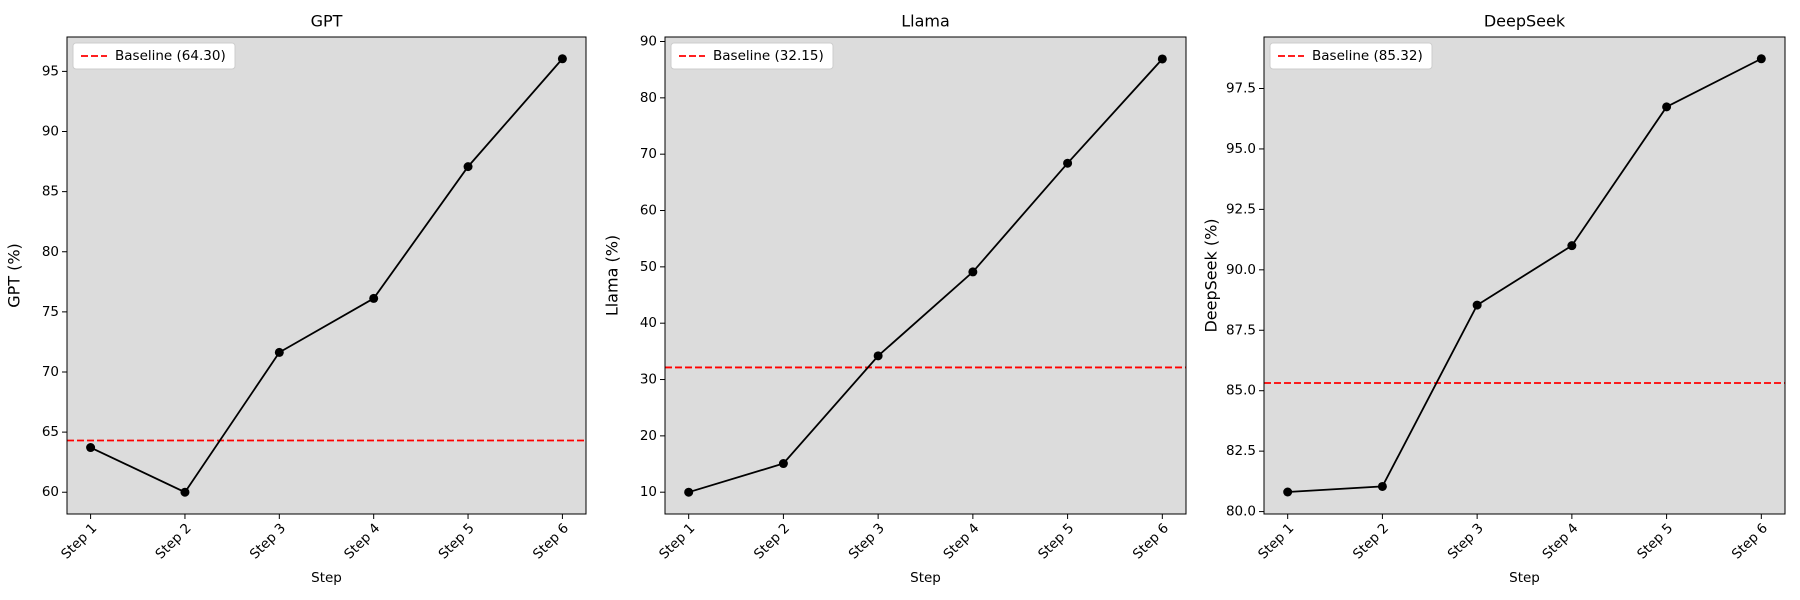 This screenshot has height=600, width=1800. Describe the element at coordinates (1241, 88) in the screenshot. I see `y-tick-label: 97.5` at that location.